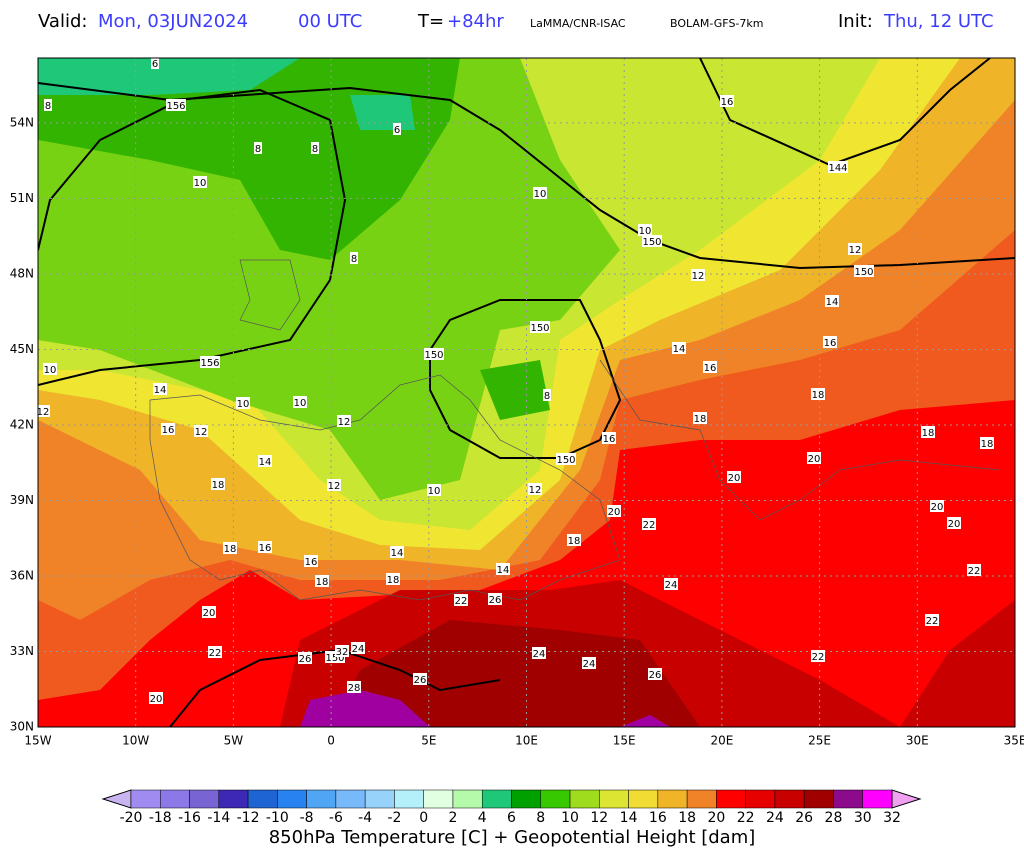 This screenshot has height=854, width=1024. Describe the element at coordinates (37, 741) in the screenshot. I see `lon-tick-label: 15W` at that location.